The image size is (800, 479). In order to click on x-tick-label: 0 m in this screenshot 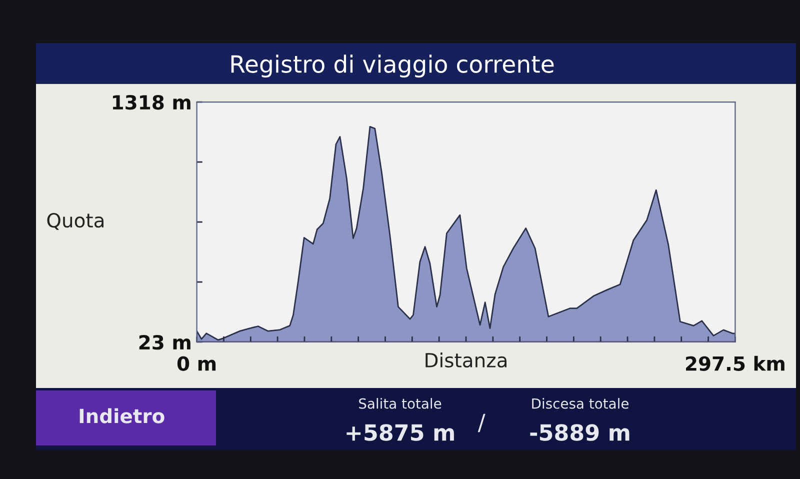, I will do `click(196, 363)`.